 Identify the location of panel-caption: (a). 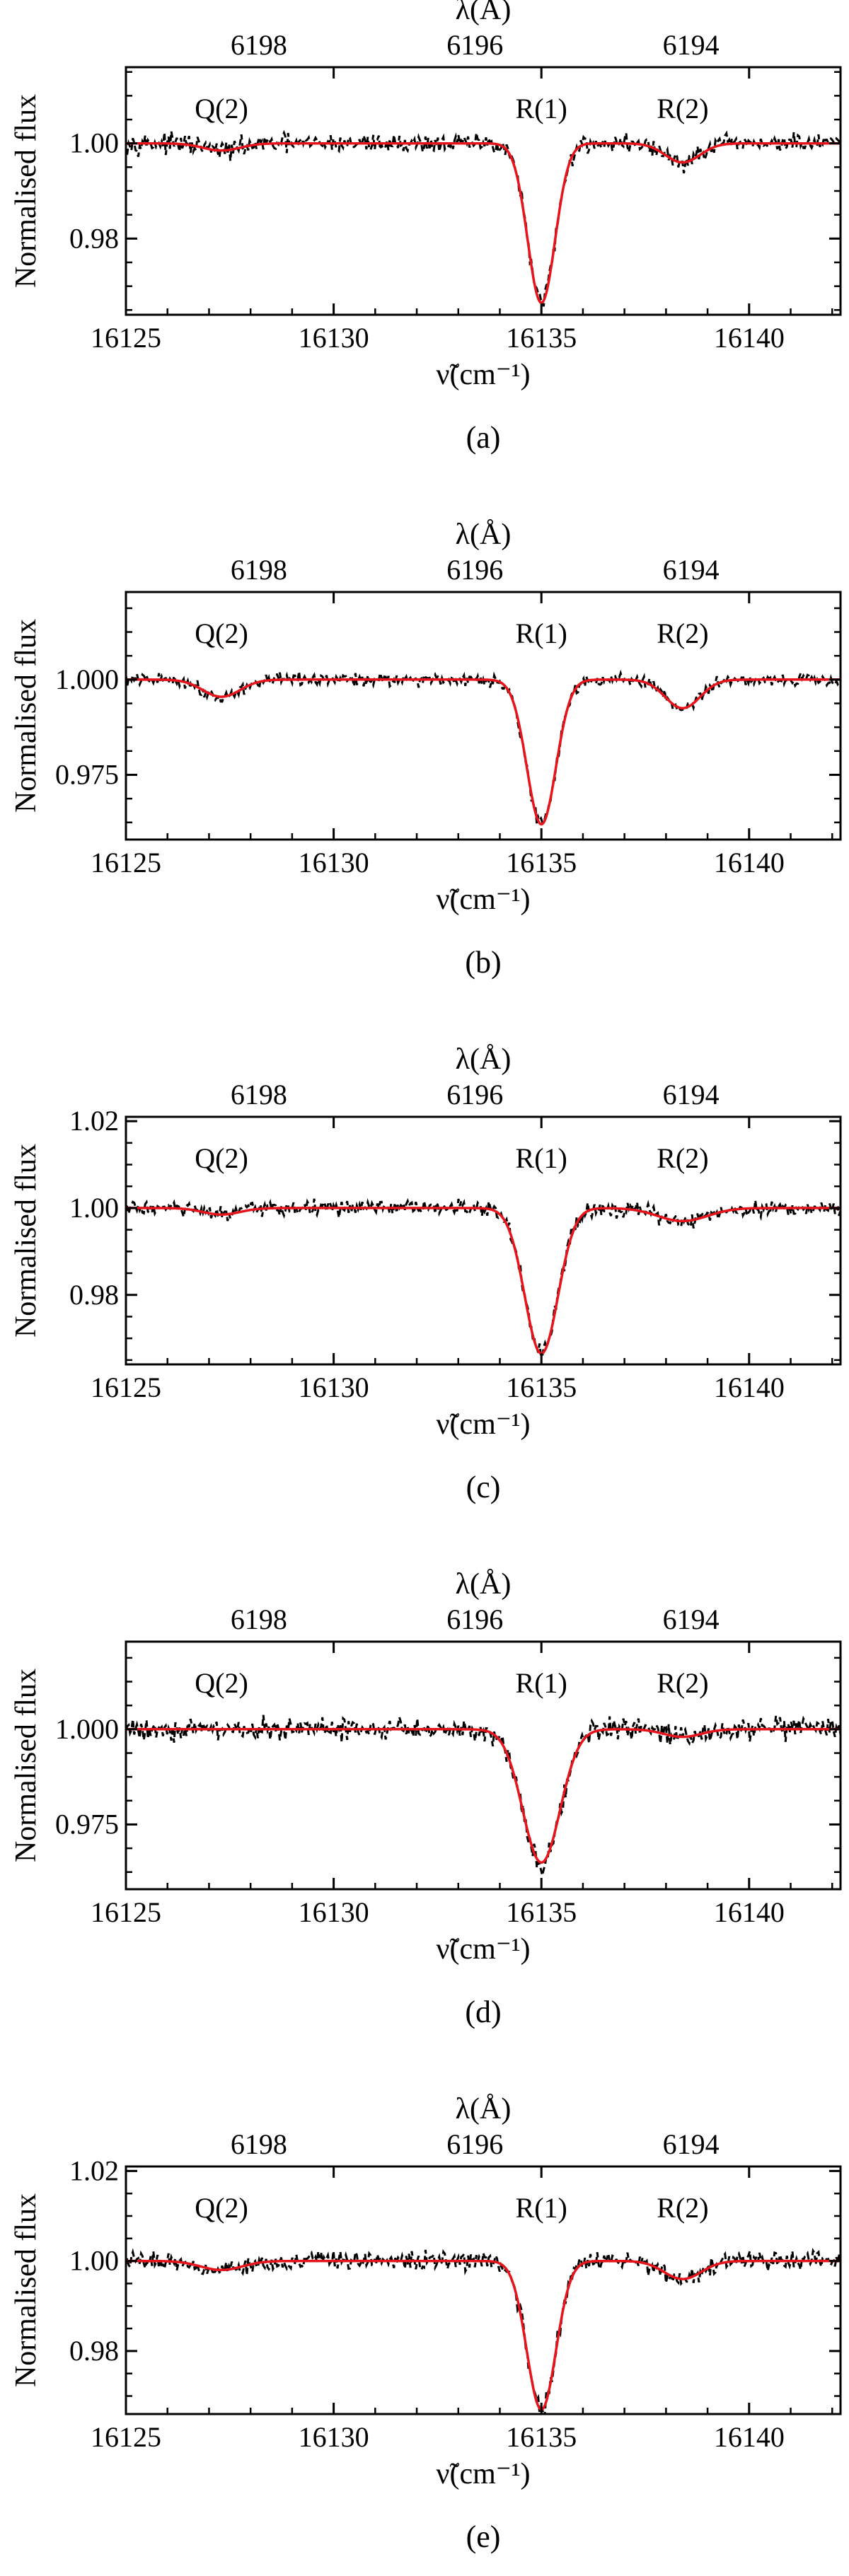
(484, 437).